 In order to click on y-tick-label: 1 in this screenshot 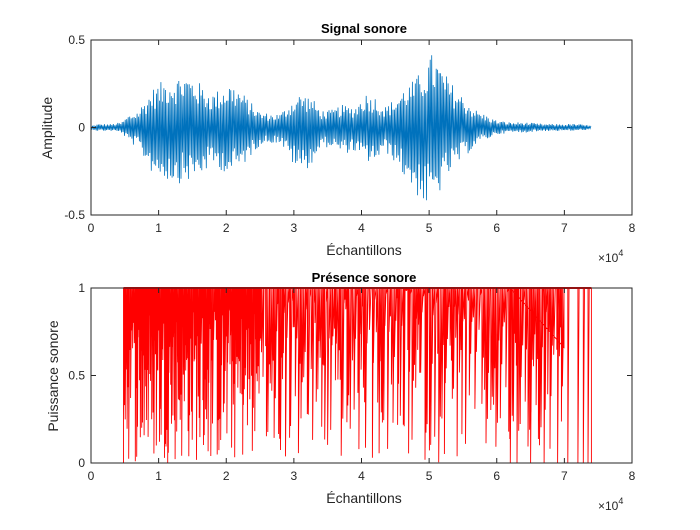, I will do `click(81, 288)`.